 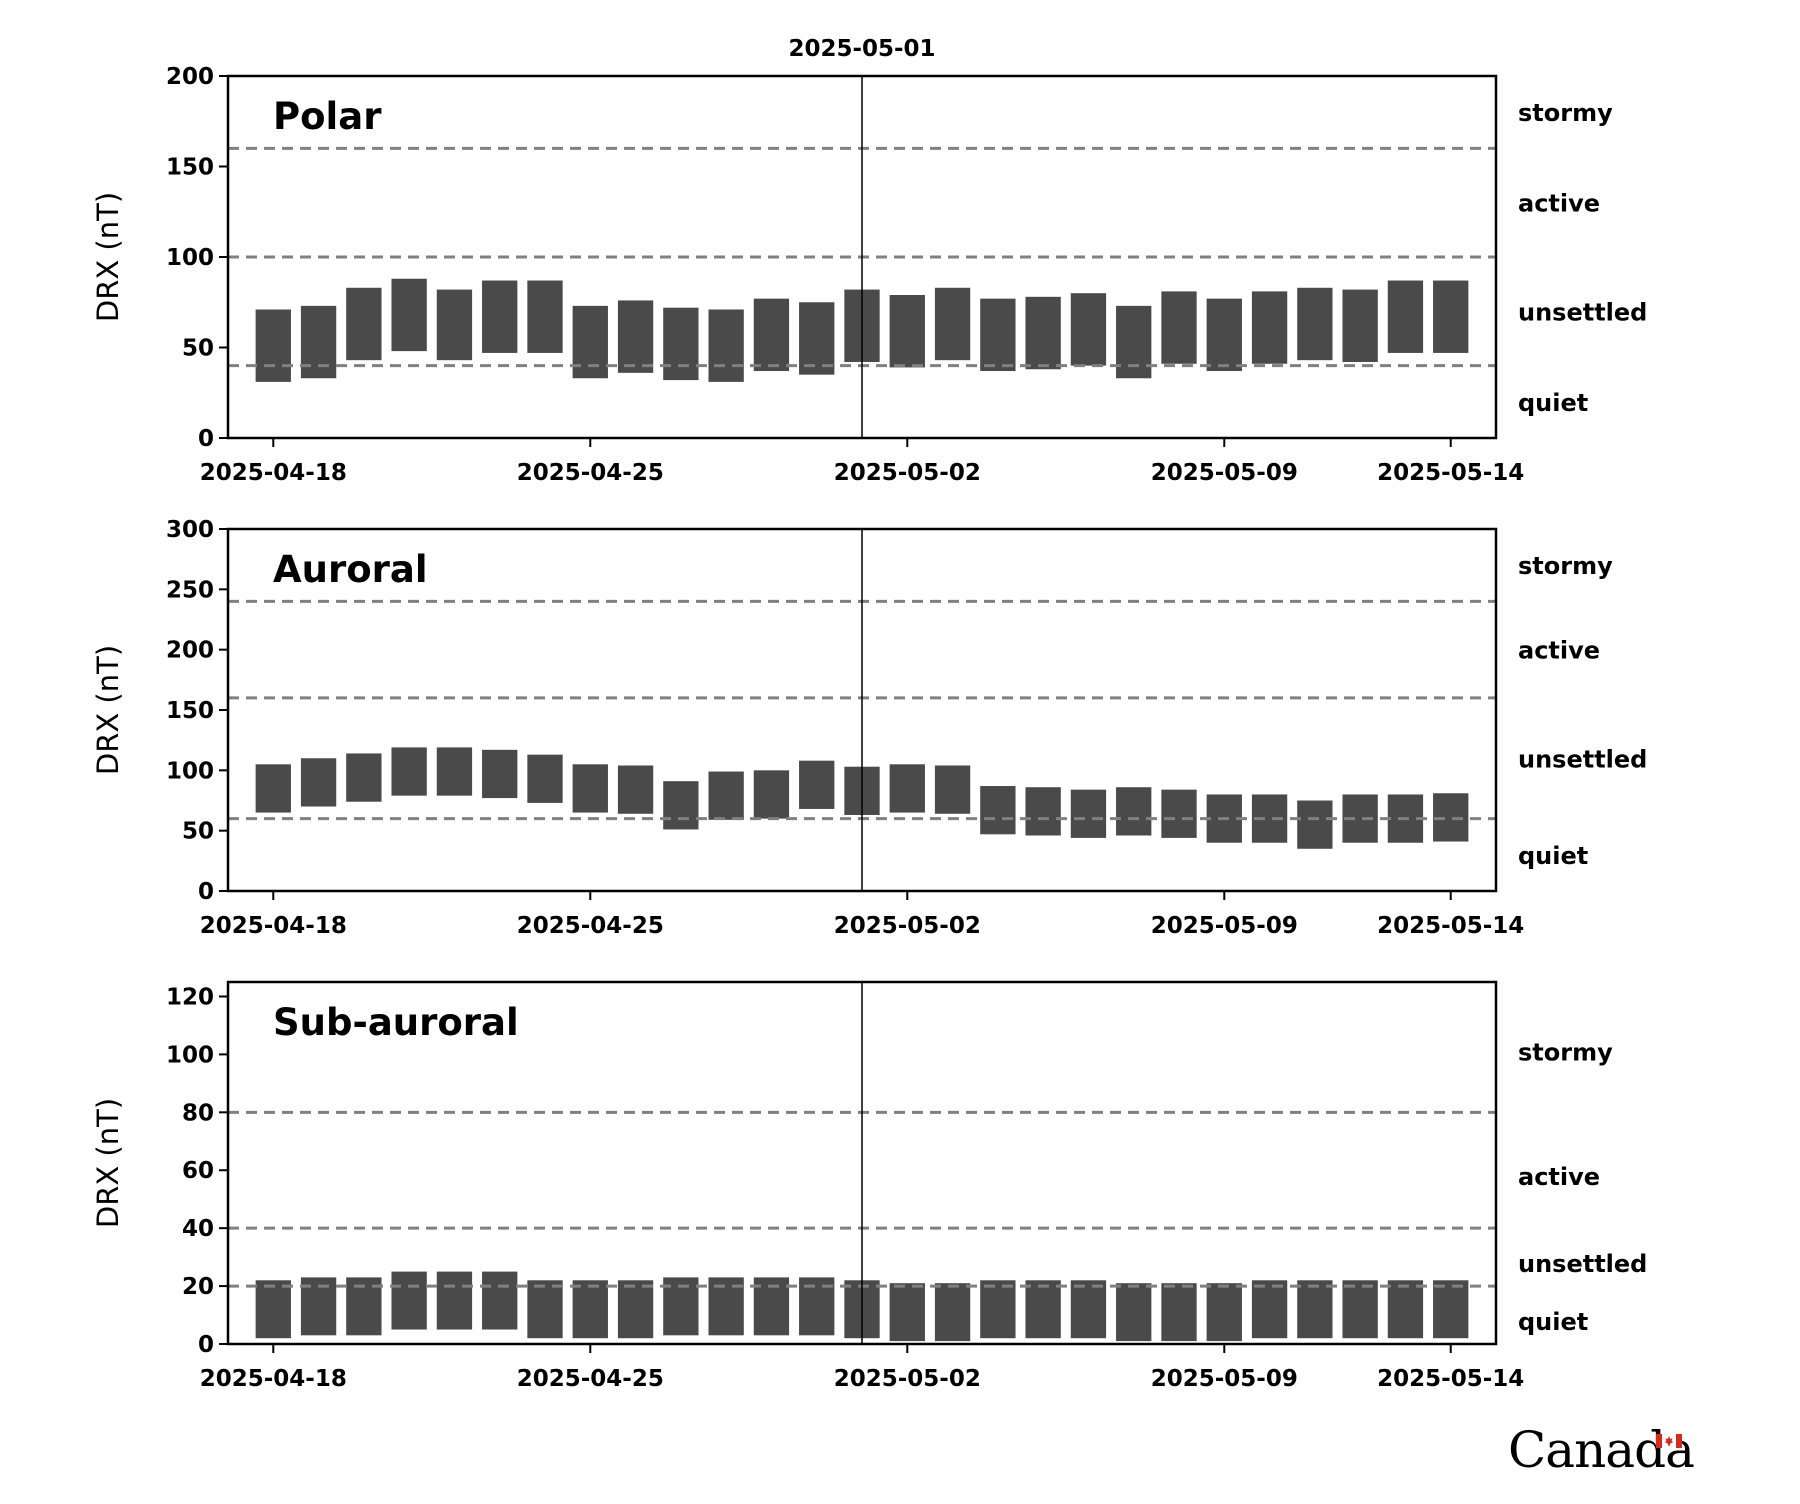 I want to click on y-tick-label: 50, so click(x=198, y=832).